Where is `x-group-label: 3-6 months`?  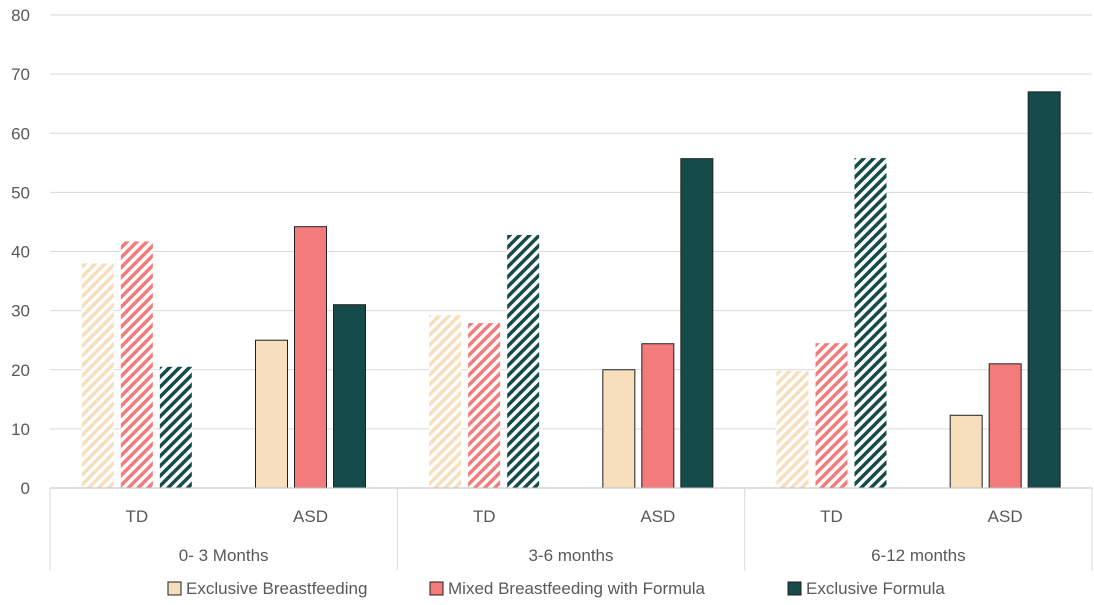
x-group-label: 3-6 months is located at coordinates (570, 555).